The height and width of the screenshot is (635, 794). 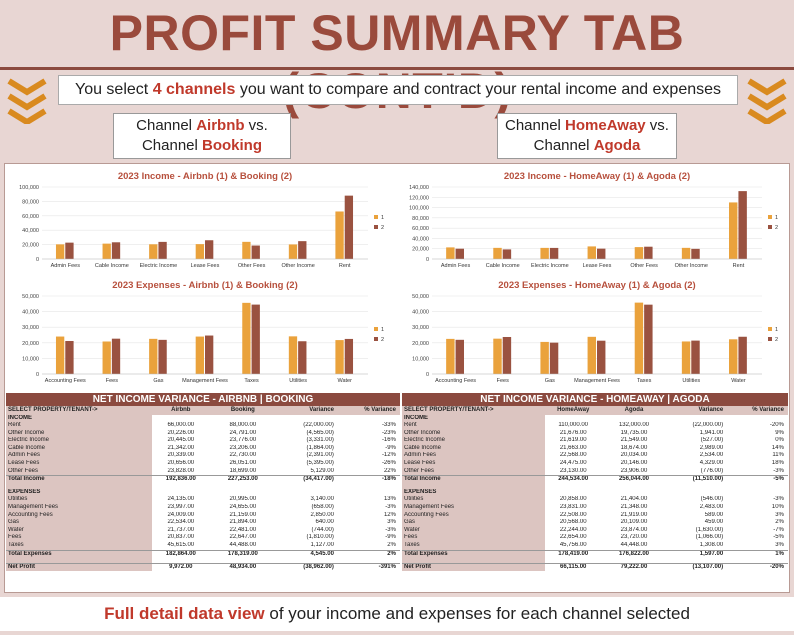 What do you see at coordinates (712, 440) in the screenshot?
I see `table-cell: (527.00)` at bounding box center [712, 440].